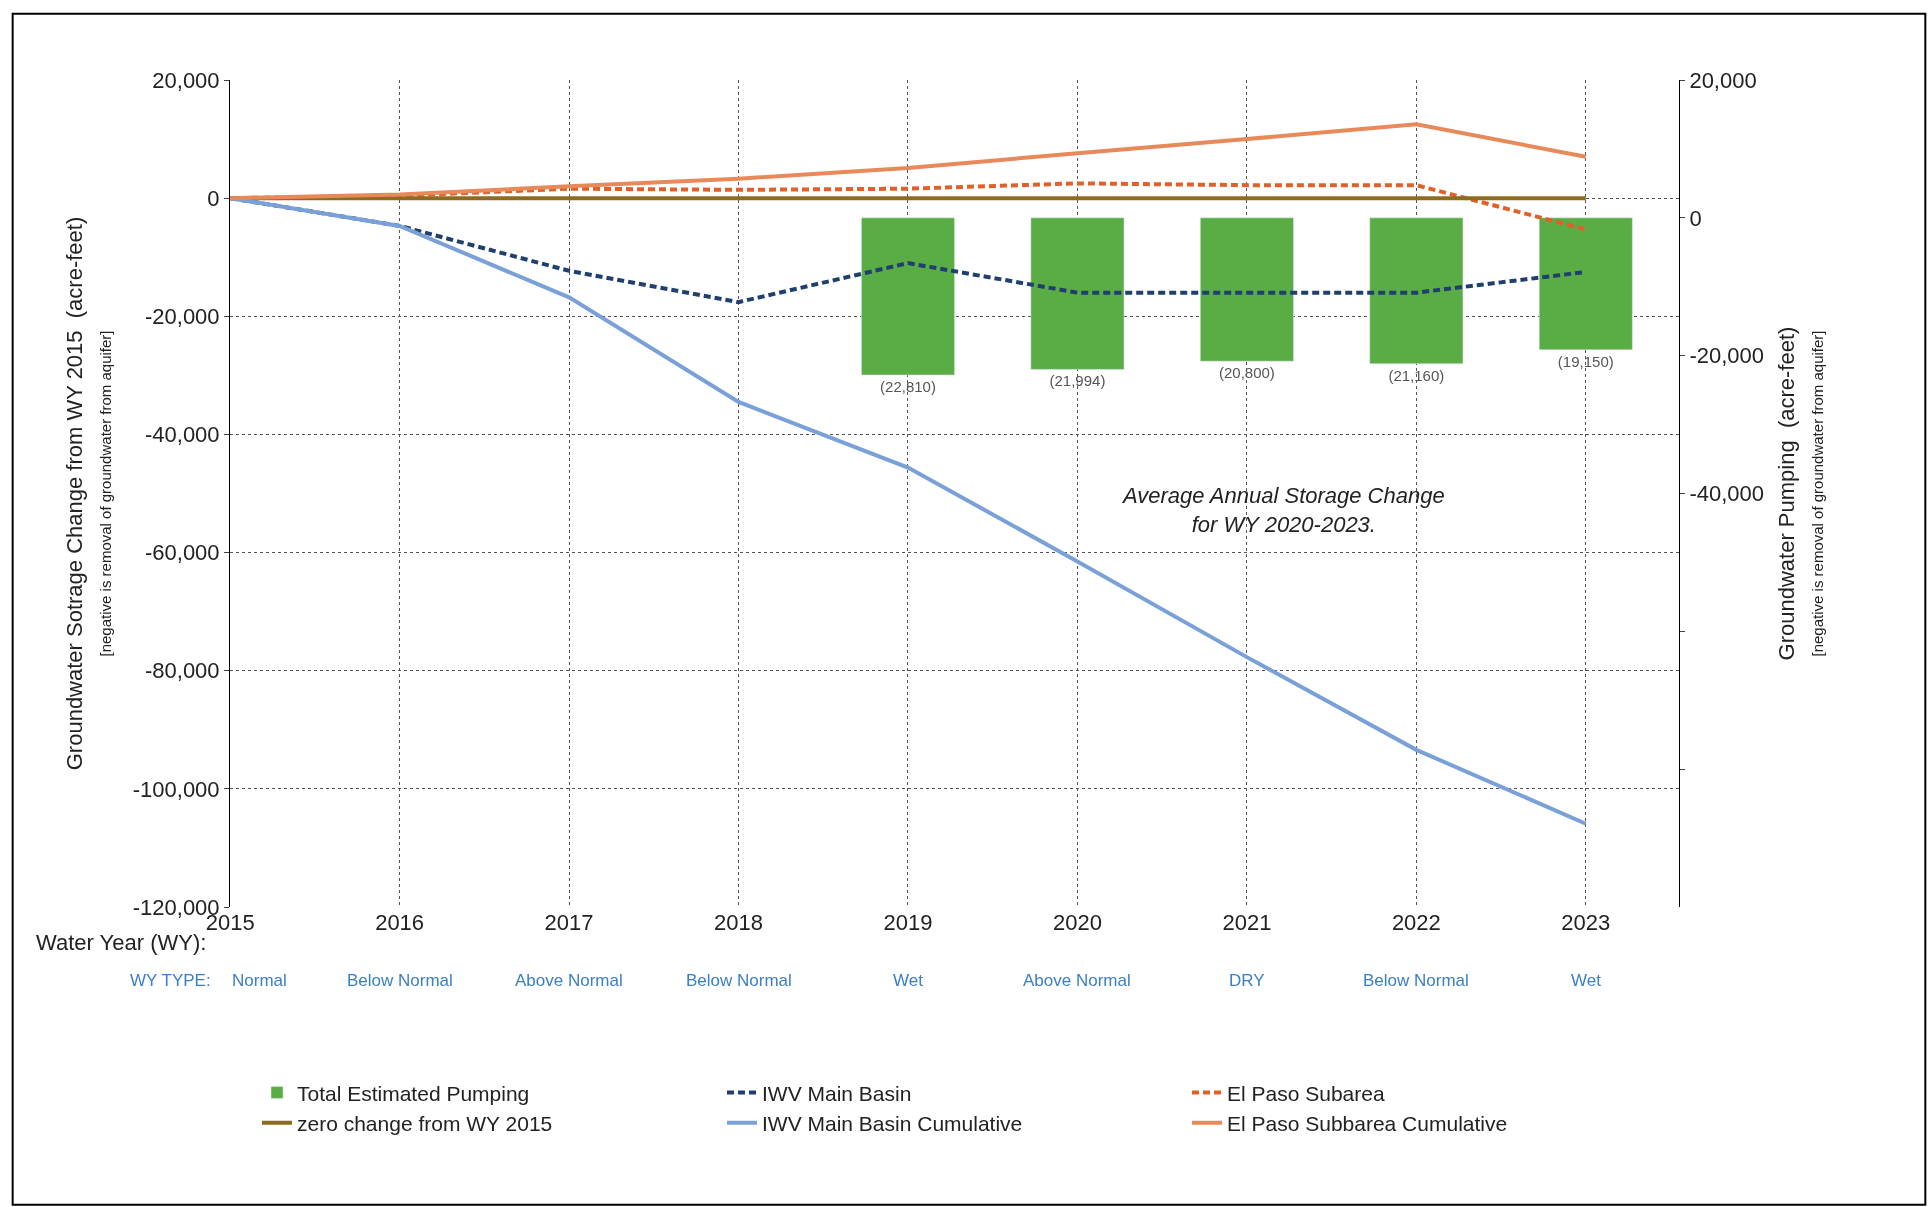  What do you see at coordinates (1416, 375) in the screenshot?
I see `data-label: (21,160)` at bounding box center [1416, 375].